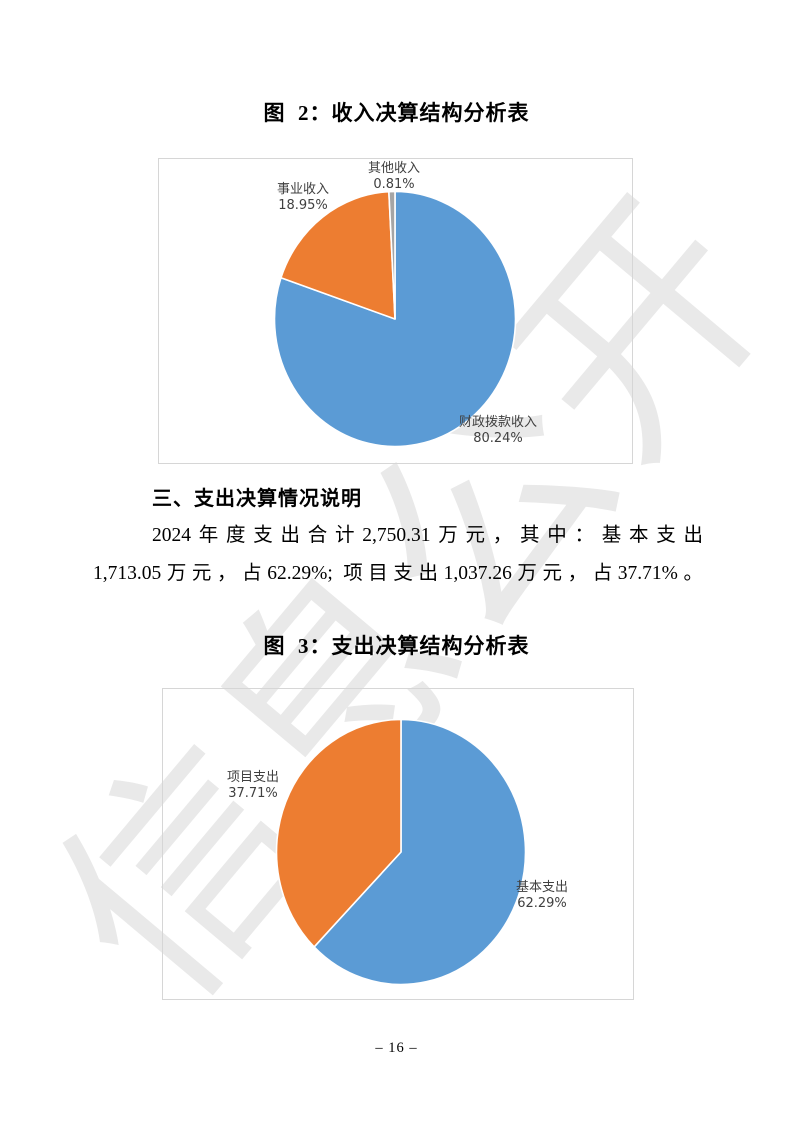 The image size is (793, 1122). What do you see at coordinates (303, 205) in the screenshot?
I see `pie-label-business-income-pct: 18.95%` at bounding box center [303, 205].